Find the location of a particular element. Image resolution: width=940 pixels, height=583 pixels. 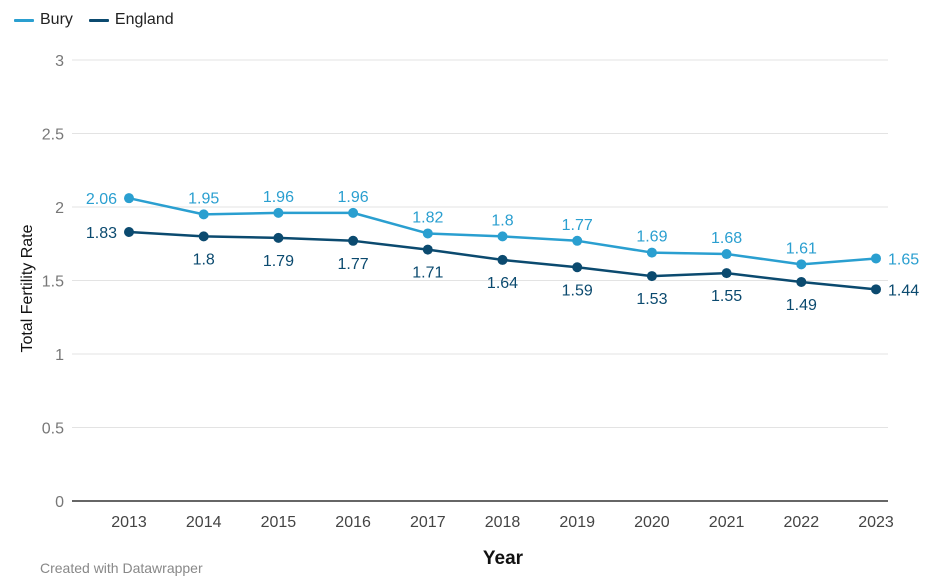

y-tick-label: 0.5 is located at coordinates (53, 429).